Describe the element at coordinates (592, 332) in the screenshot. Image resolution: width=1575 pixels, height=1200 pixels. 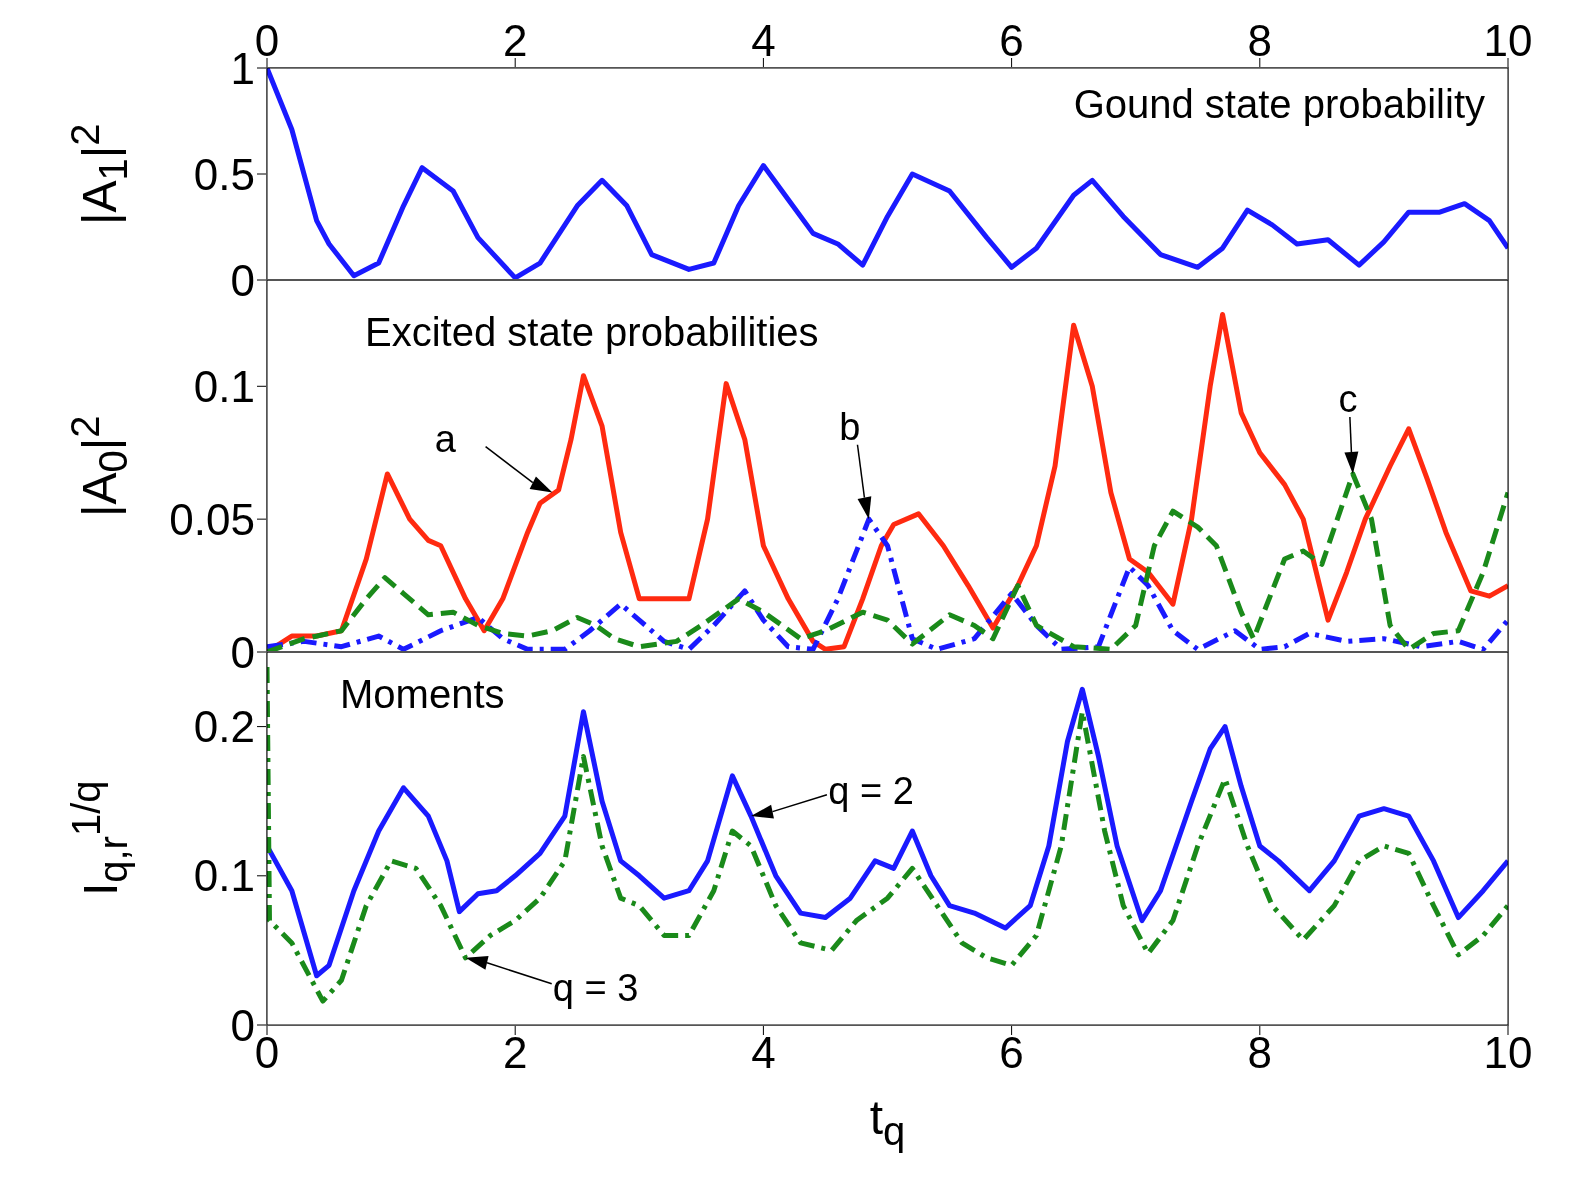
I see `text: Excited state probabilities` at that location.